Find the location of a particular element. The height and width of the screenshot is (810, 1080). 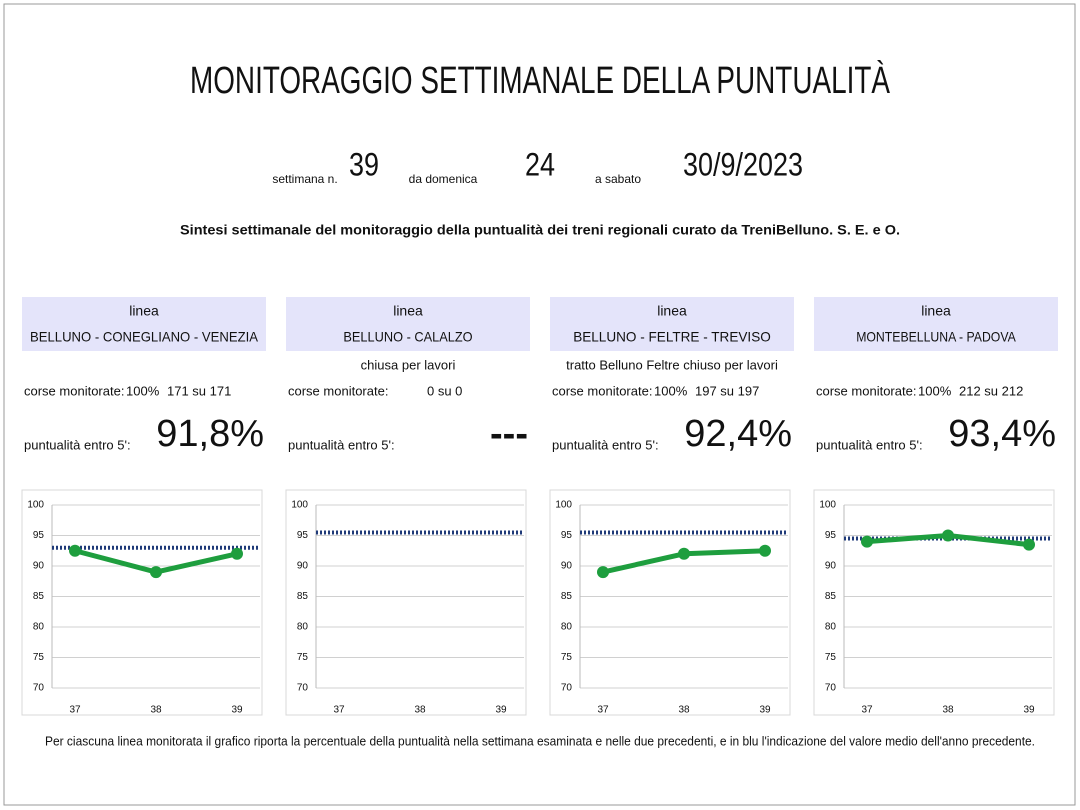

line-name: MONTEBELLUNA - PADOVA is located at coordinates (936, 337).